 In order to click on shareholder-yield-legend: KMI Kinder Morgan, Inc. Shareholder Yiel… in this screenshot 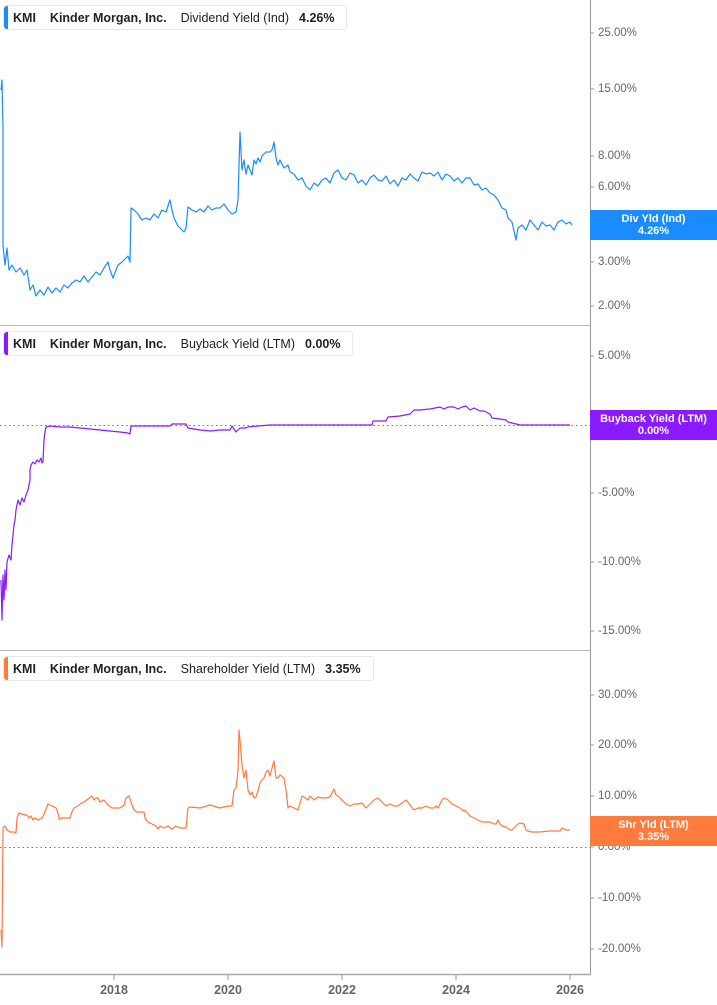, I will do `click(188, 668)`.